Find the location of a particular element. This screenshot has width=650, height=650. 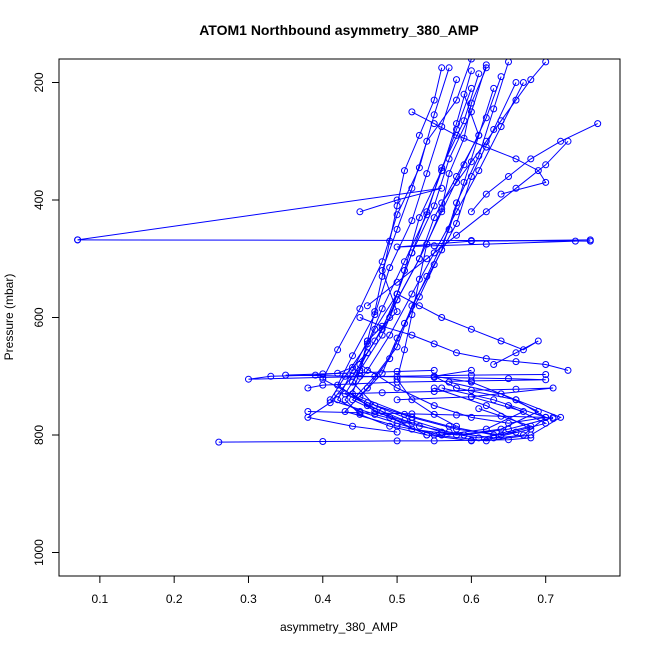

x-tick-label: 0.7 is located at coordinates (545, 599).